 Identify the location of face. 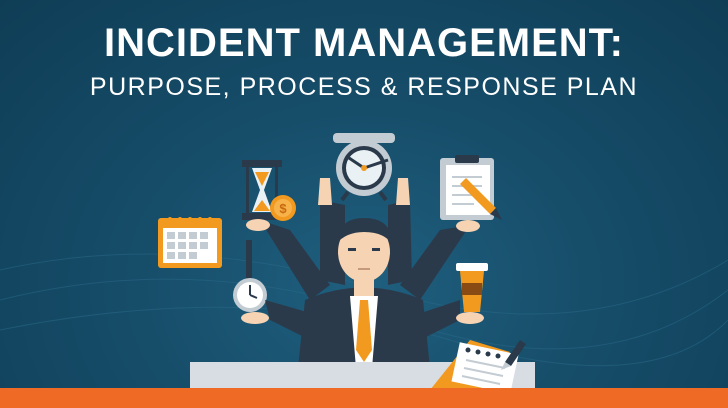
(364, 252).